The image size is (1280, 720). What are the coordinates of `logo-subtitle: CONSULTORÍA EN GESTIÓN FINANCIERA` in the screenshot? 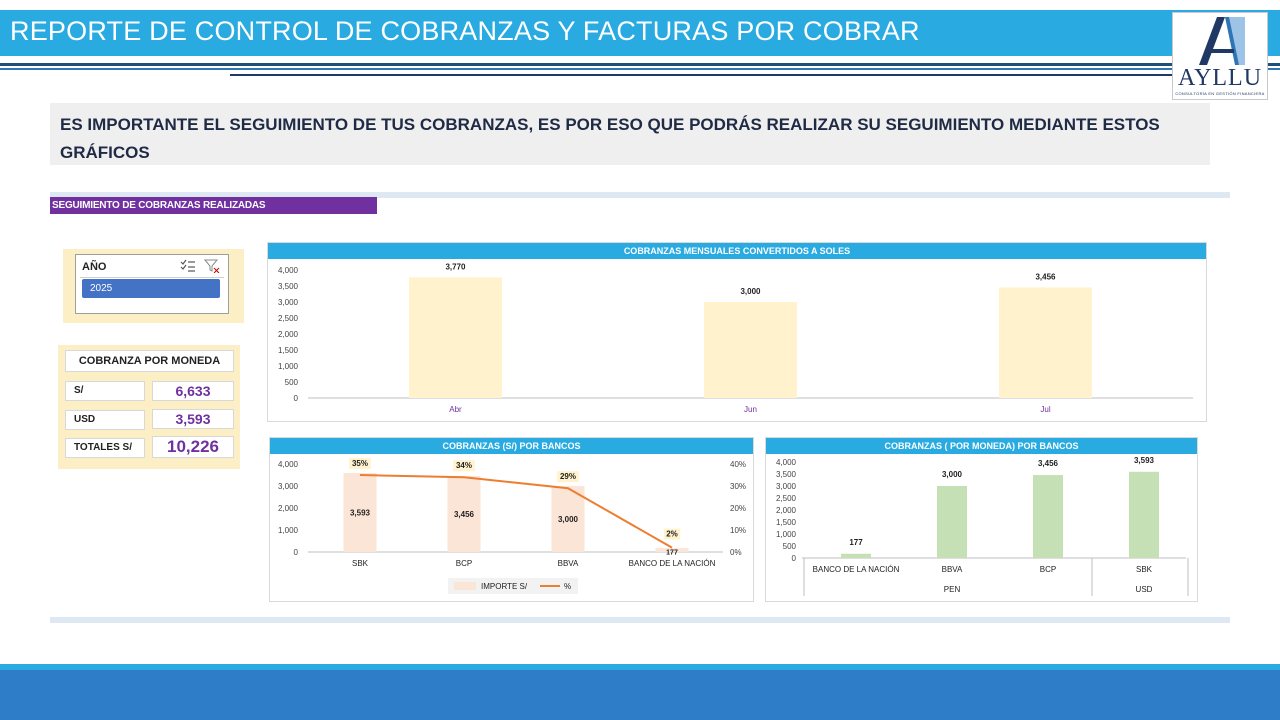 It's located at (1220, 93).